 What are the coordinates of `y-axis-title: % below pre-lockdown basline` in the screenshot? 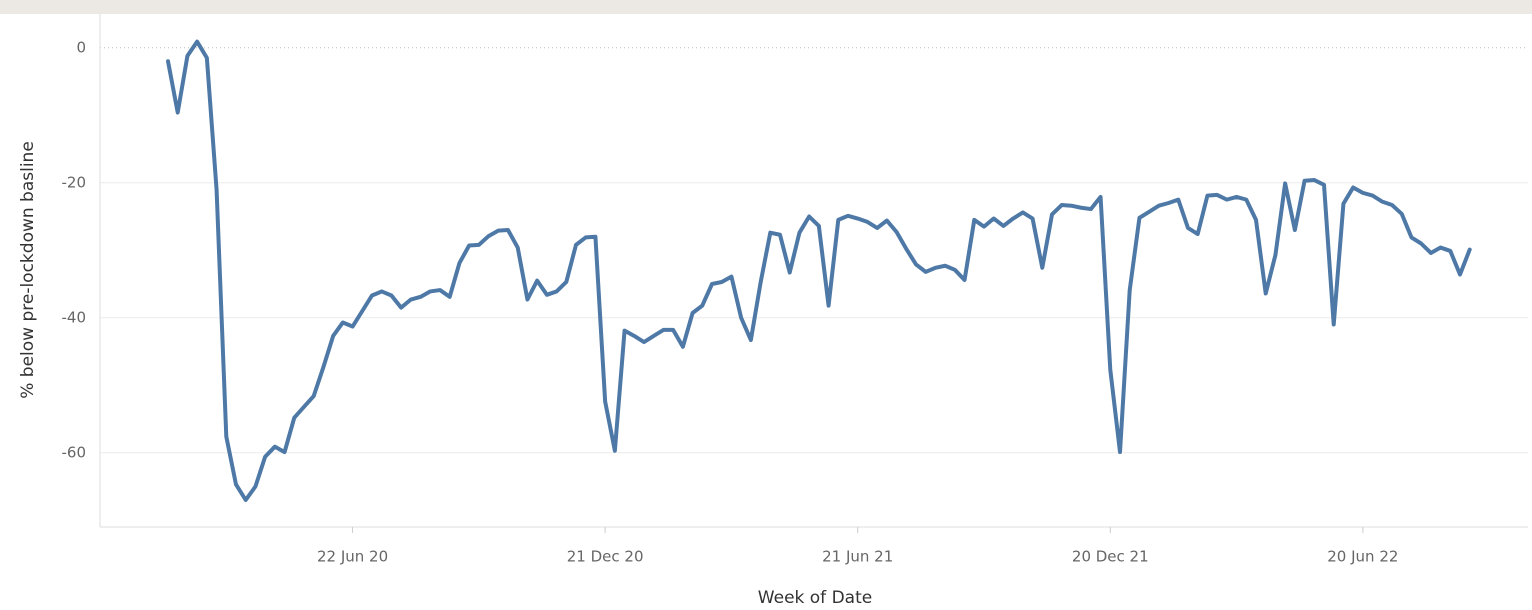 It's located at (28, 270).